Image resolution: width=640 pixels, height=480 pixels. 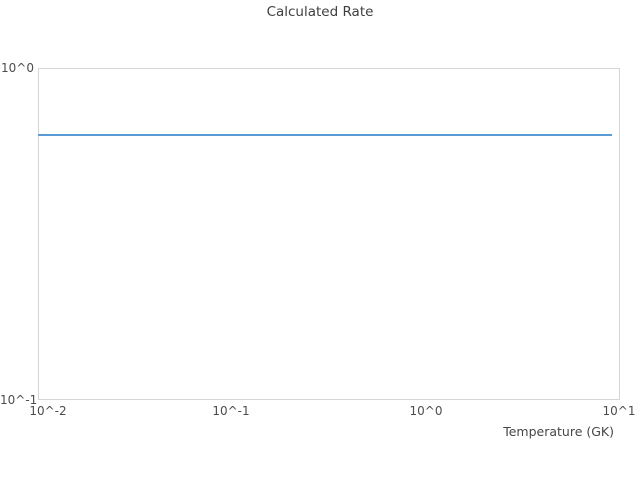 What do you see at coordinates (17, 68) in the screenshot?
I see `y-axis-tick-label-top: 10^0` at bounding box center [17, 68].